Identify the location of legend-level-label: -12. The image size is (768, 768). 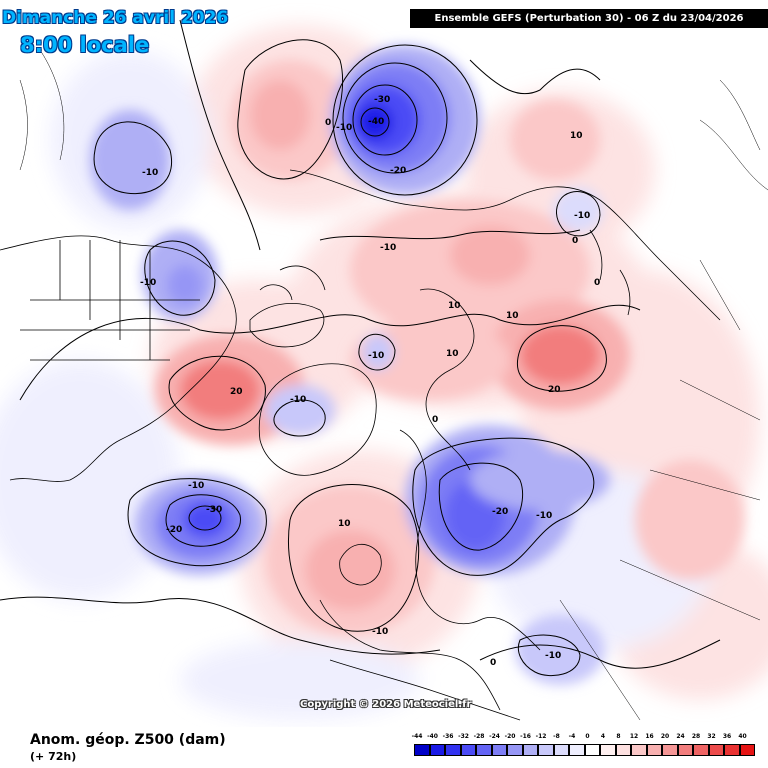
(541, 736).